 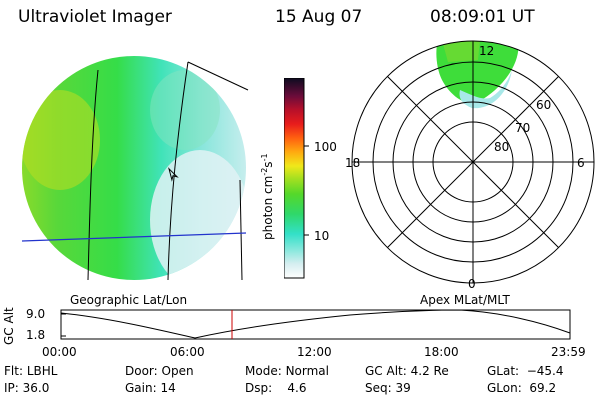 What do you see at coordinates (472, 284) in the screenshot?
I see `mlt-label-0: 0` at bounding box center [472, 284].